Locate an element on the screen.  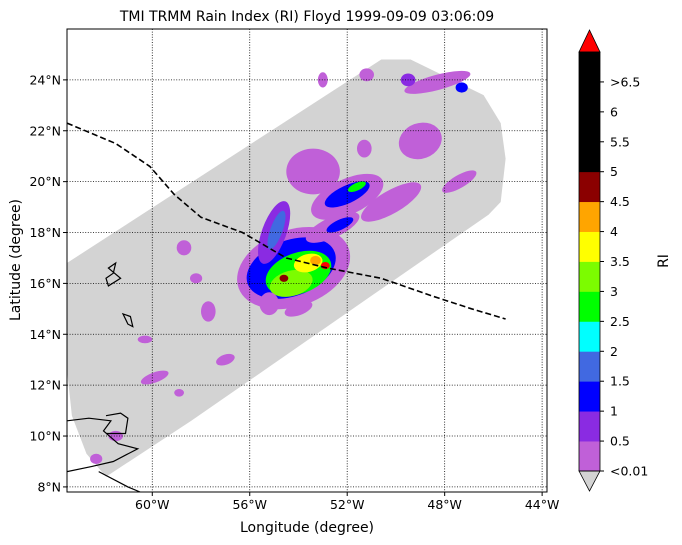
colorbar-tick-label: 0.5 is located at coordinates (620, 441).